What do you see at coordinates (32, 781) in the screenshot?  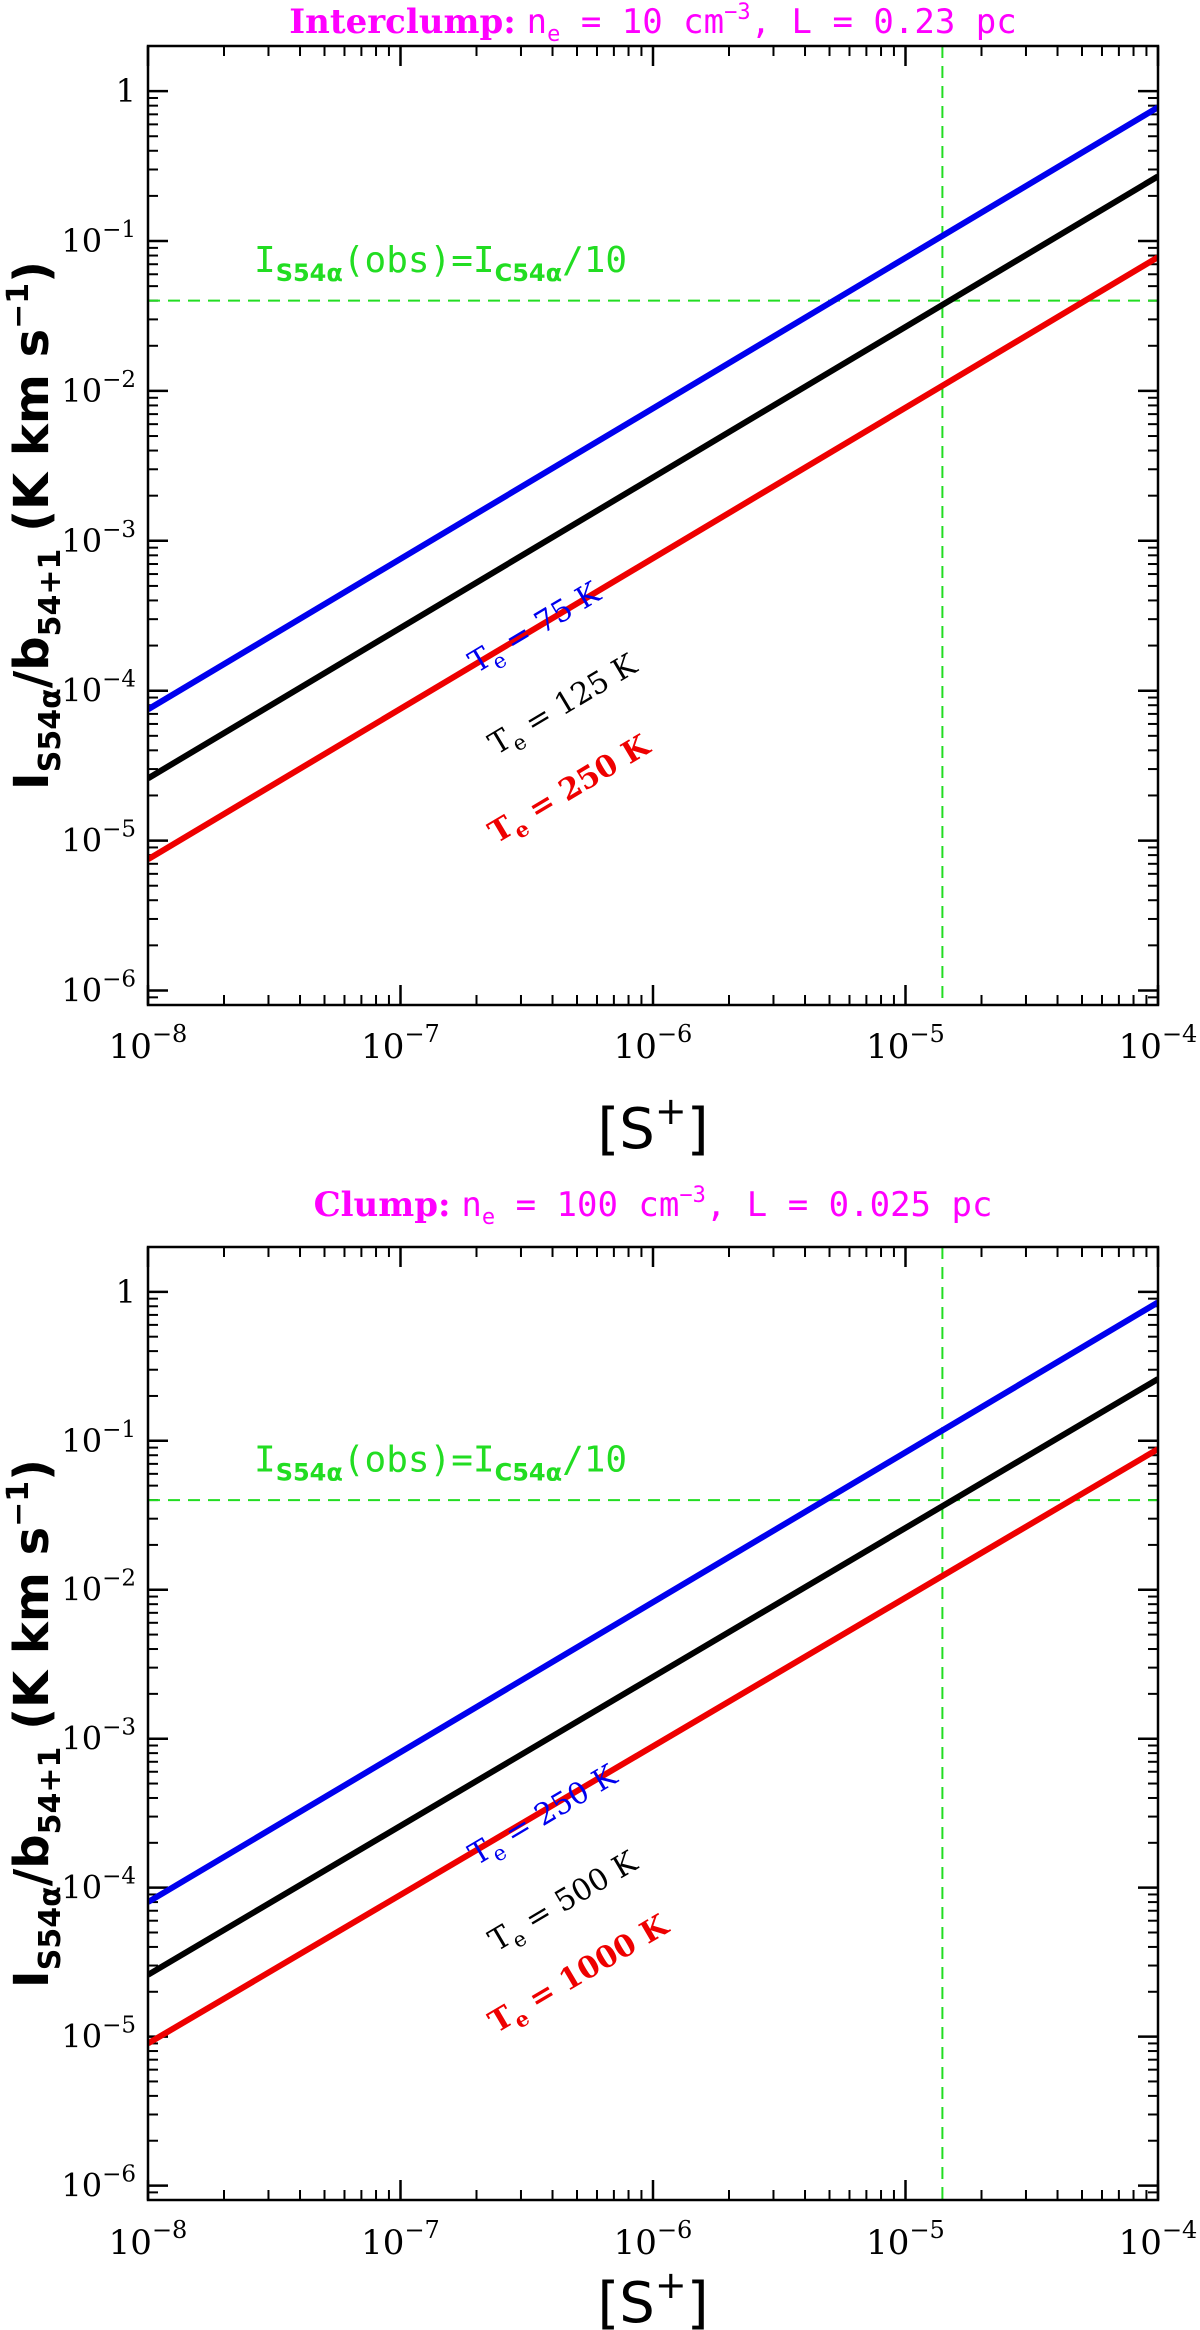 I see `y-label-I: I` at bounding box center [32, 781].